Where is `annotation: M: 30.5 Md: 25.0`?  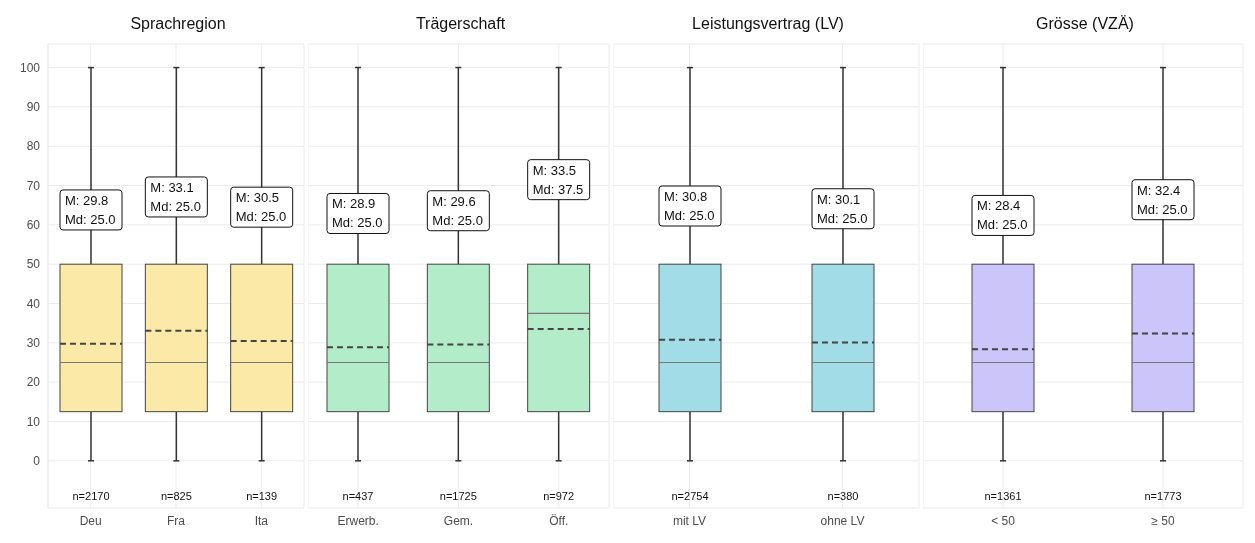
annotation: M: 30.5 Md: 25.0 is located at coordinates (261, 207).